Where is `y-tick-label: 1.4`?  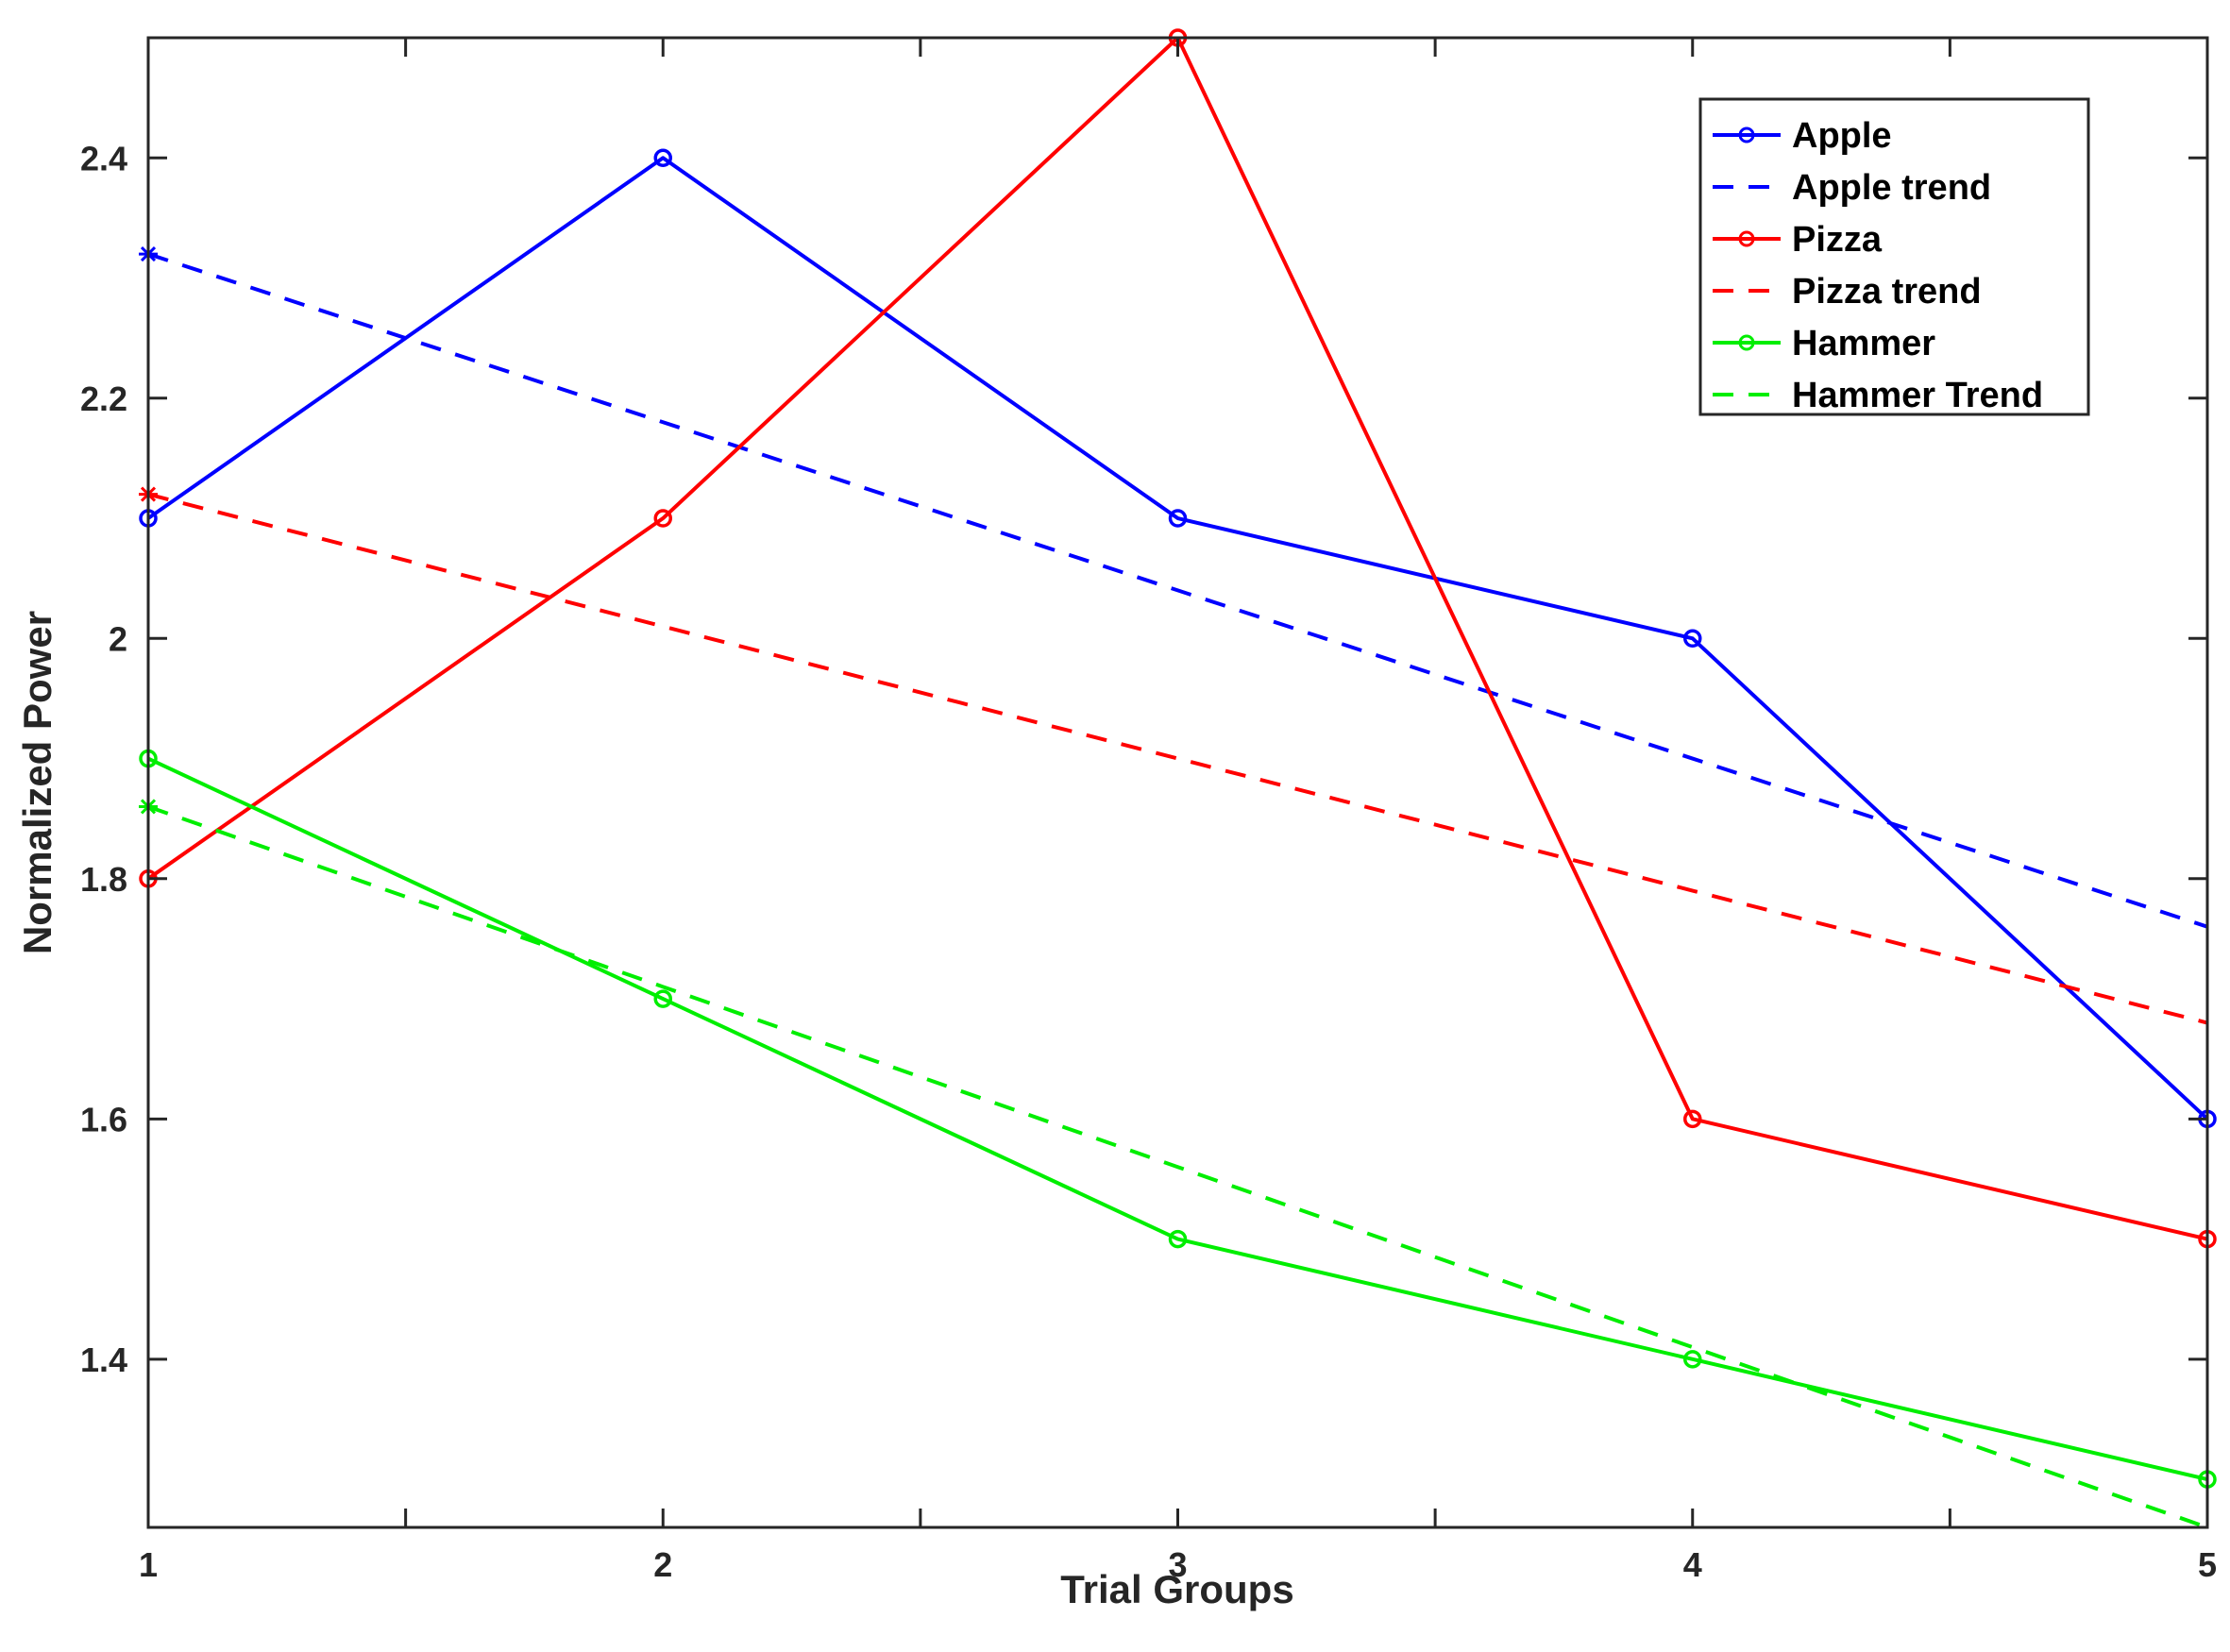 y-tick-label: 1.4 is located at coordinates (103, 1359).